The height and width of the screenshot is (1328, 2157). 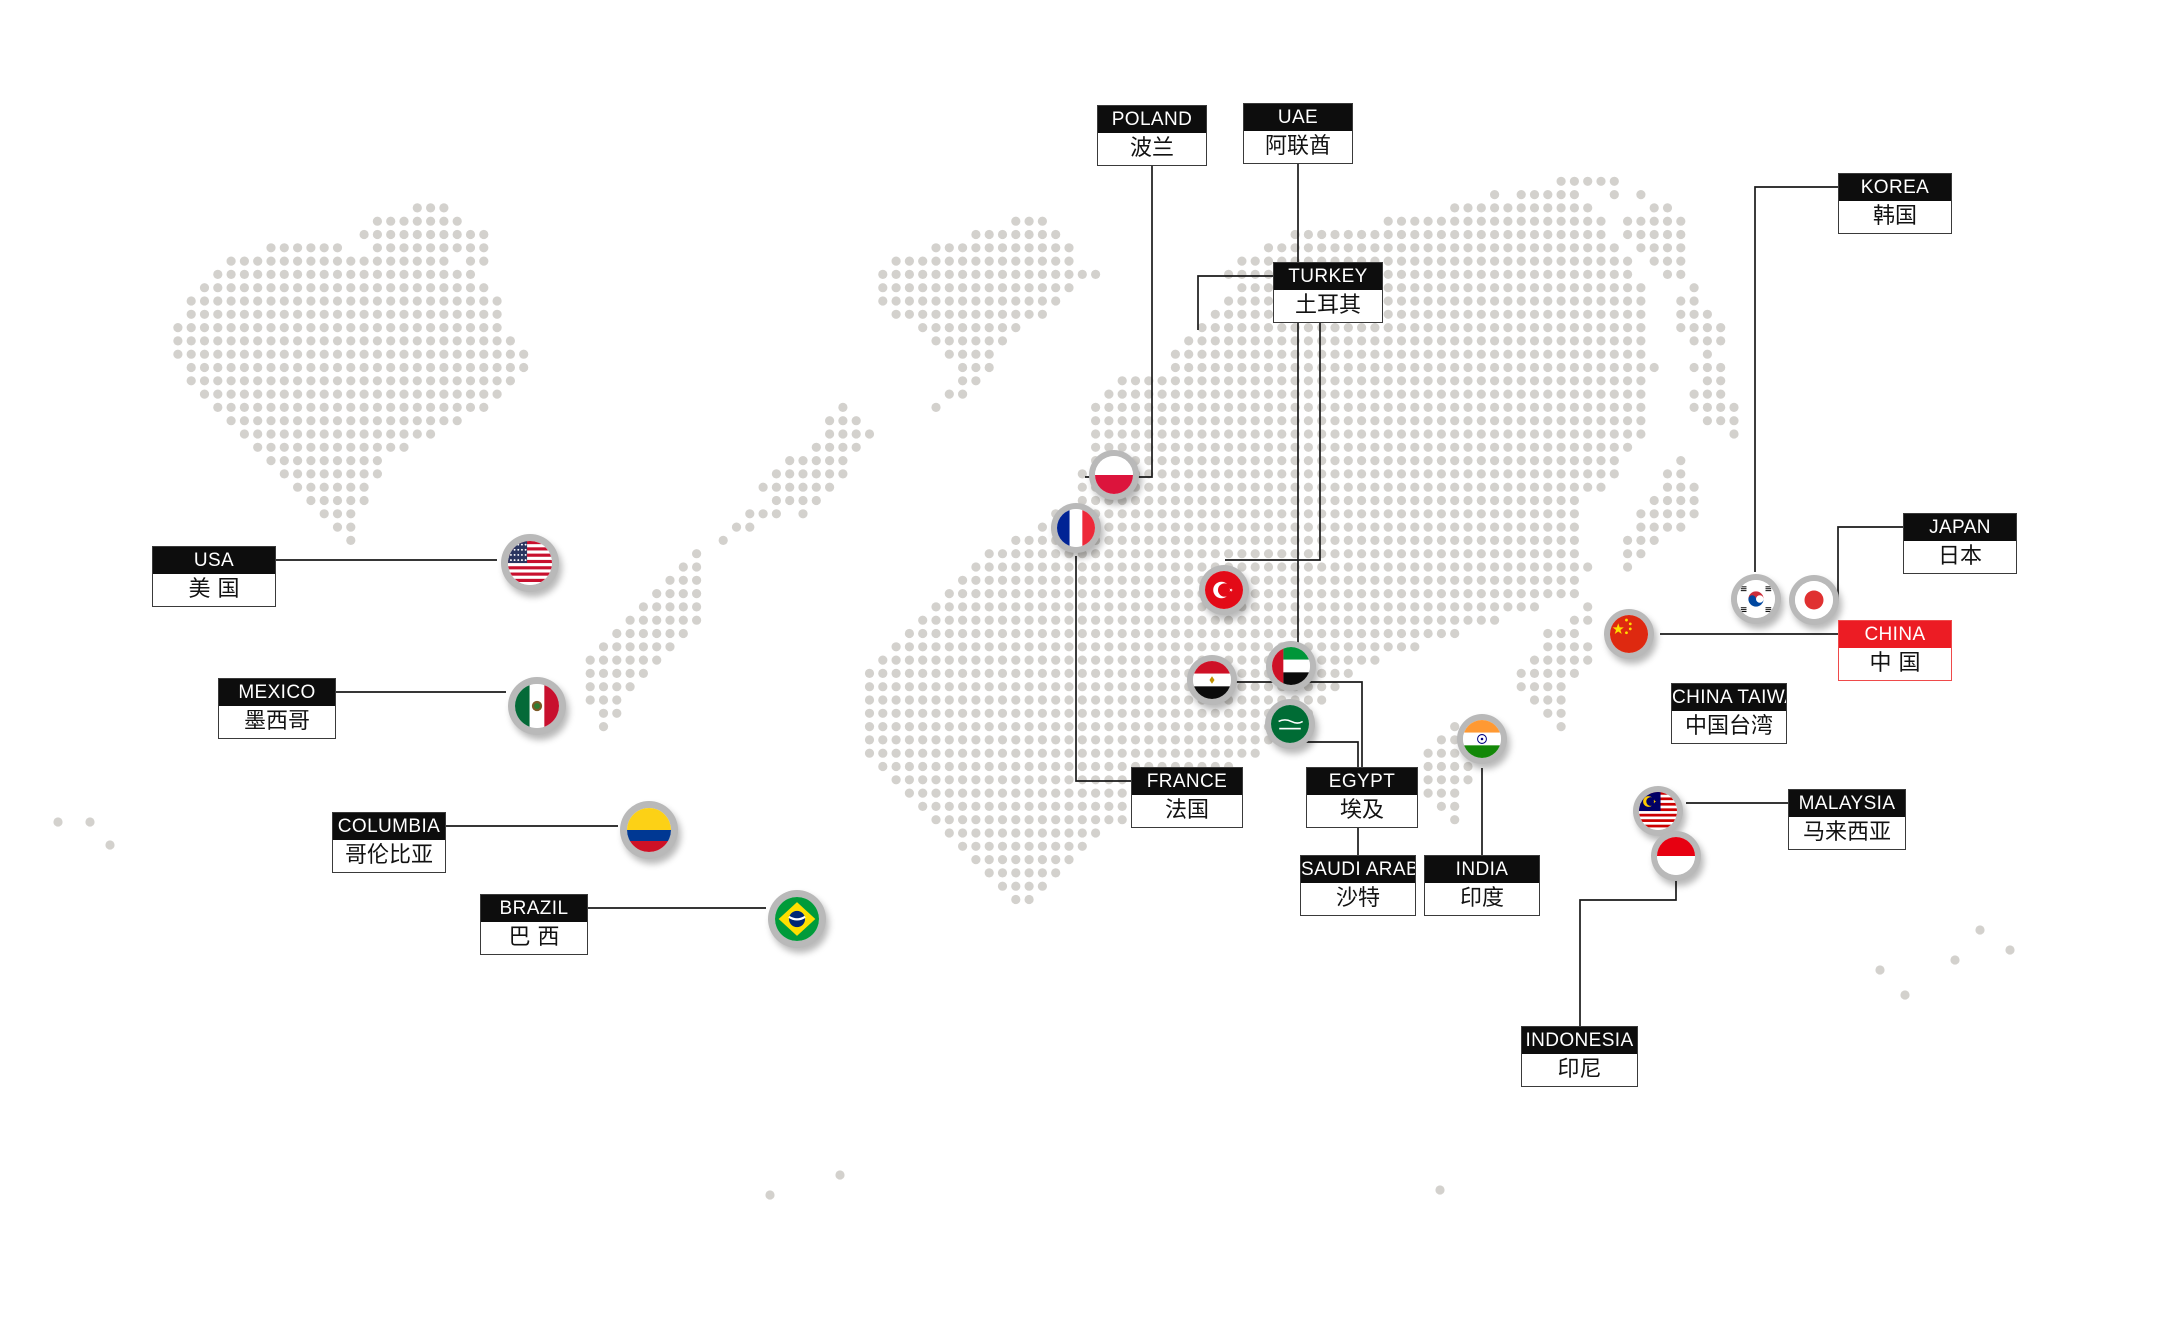 I want to click on country-name-en-turkey: TURKEY, so click(x=1328, y=276).